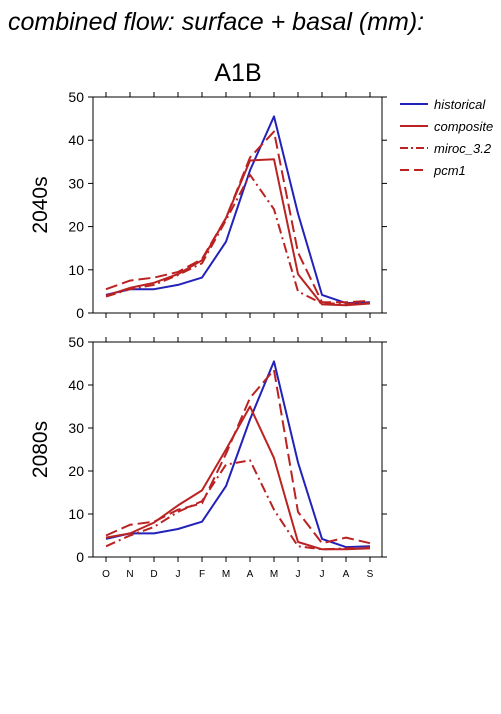  I want to click on figure-title: combined flow: surface + basal (mm):, so click(216, 22).